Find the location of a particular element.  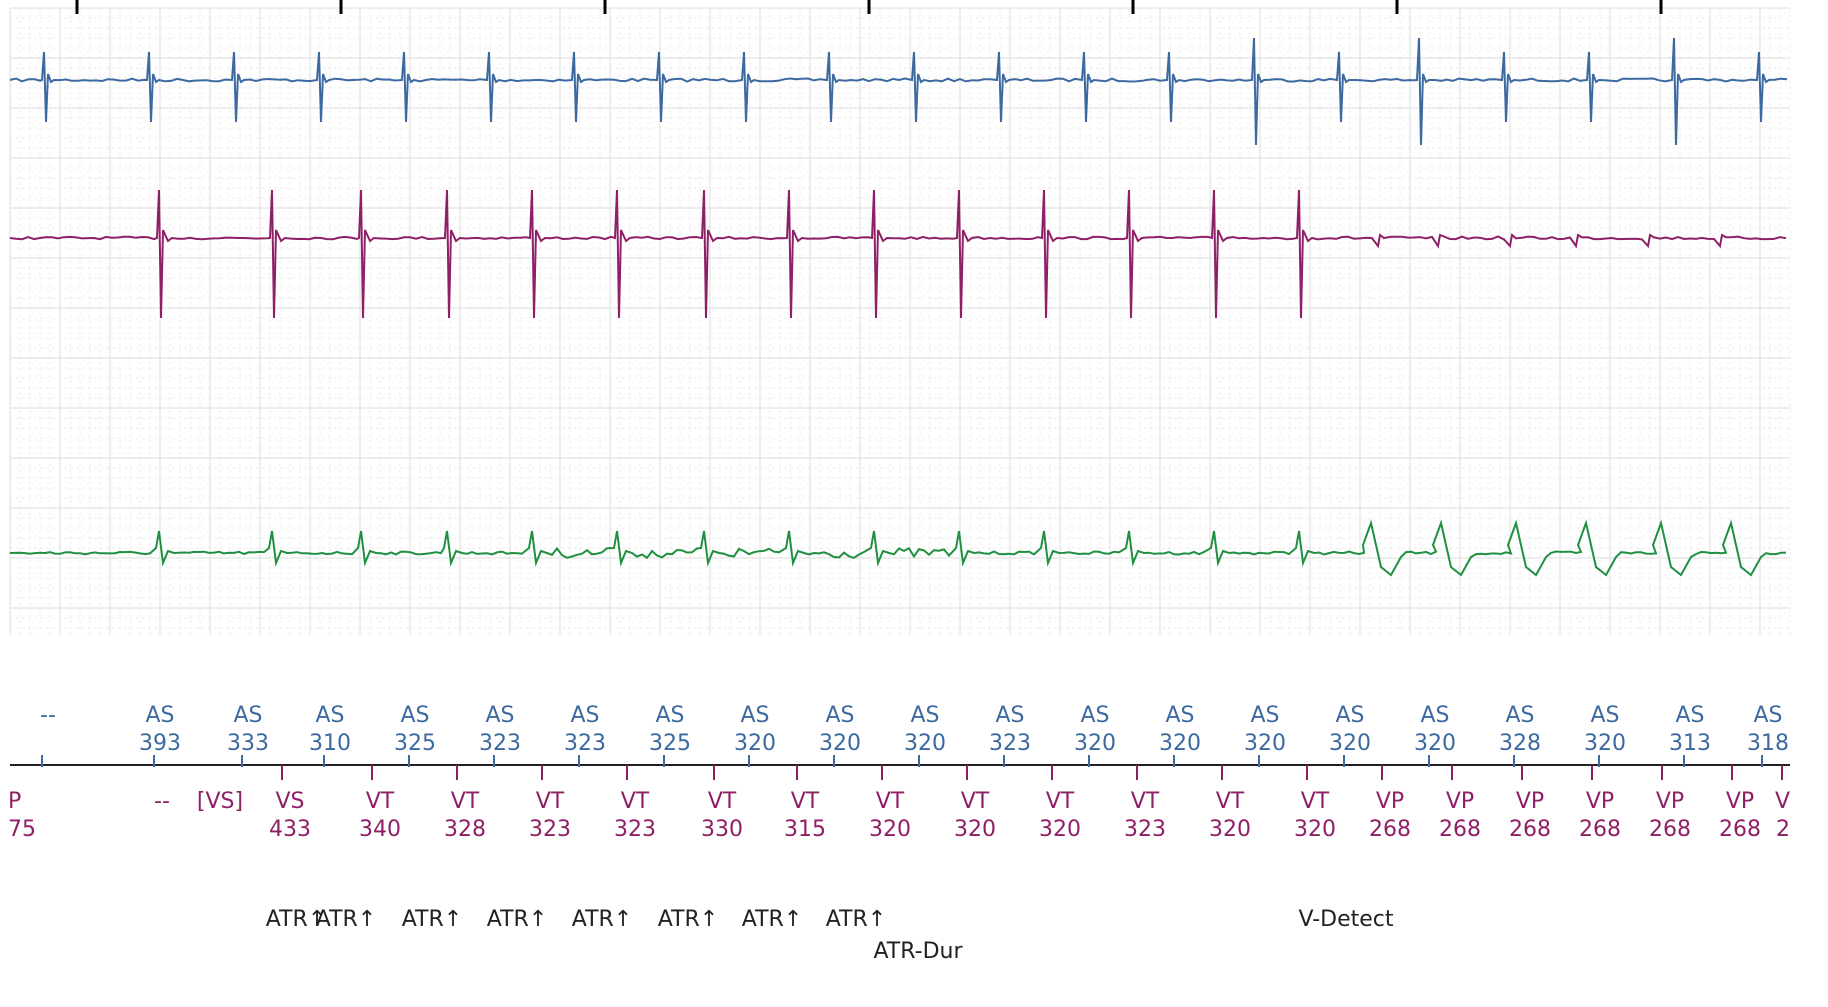

ventricular-marker-interval: 433 is located at coordinates (290, 829).